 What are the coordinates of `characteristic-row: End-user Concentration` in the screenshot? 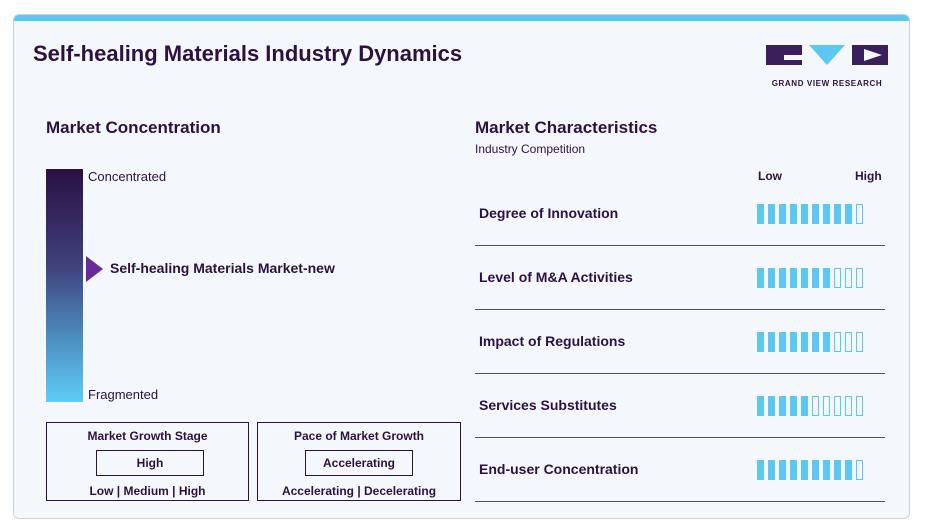 It's located at (680, 470).